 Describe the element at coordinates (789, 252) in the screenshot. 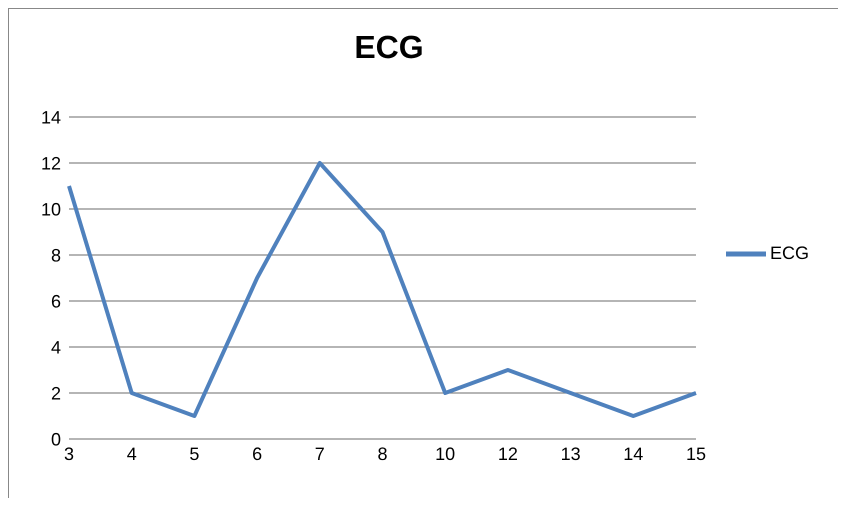

I see `legend-label: ECG` at that location.